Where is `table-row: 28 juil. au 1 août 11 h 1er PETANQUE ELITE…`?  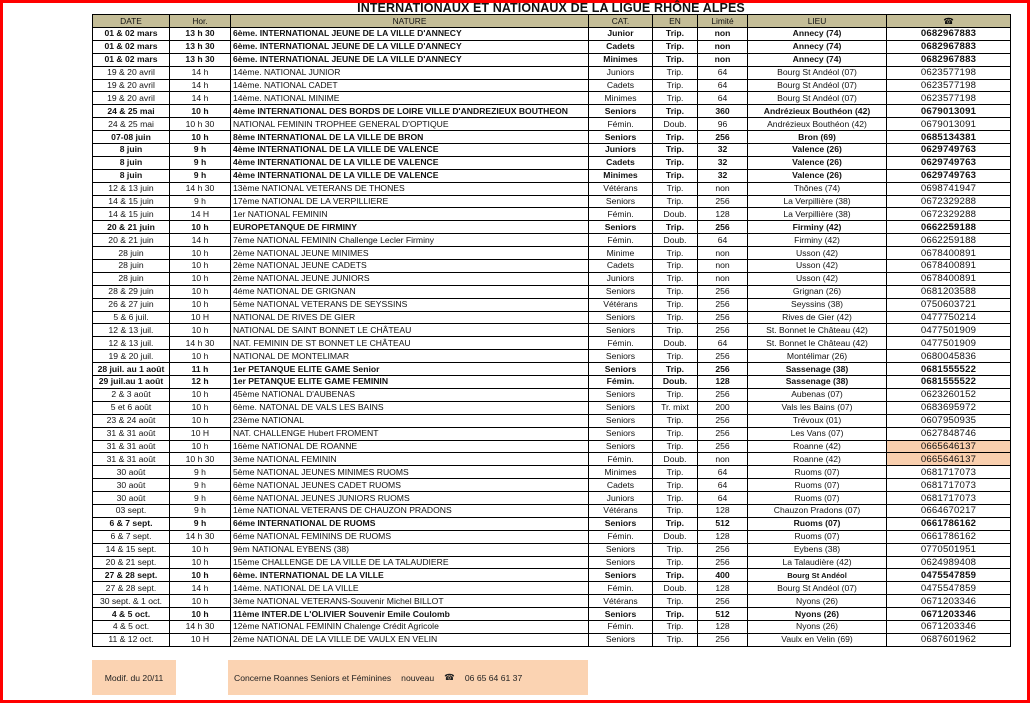
table-row: 28 juil. au 1 août 11 h 1er PETANQUE ELITE… is located at coordinates (551, 369).